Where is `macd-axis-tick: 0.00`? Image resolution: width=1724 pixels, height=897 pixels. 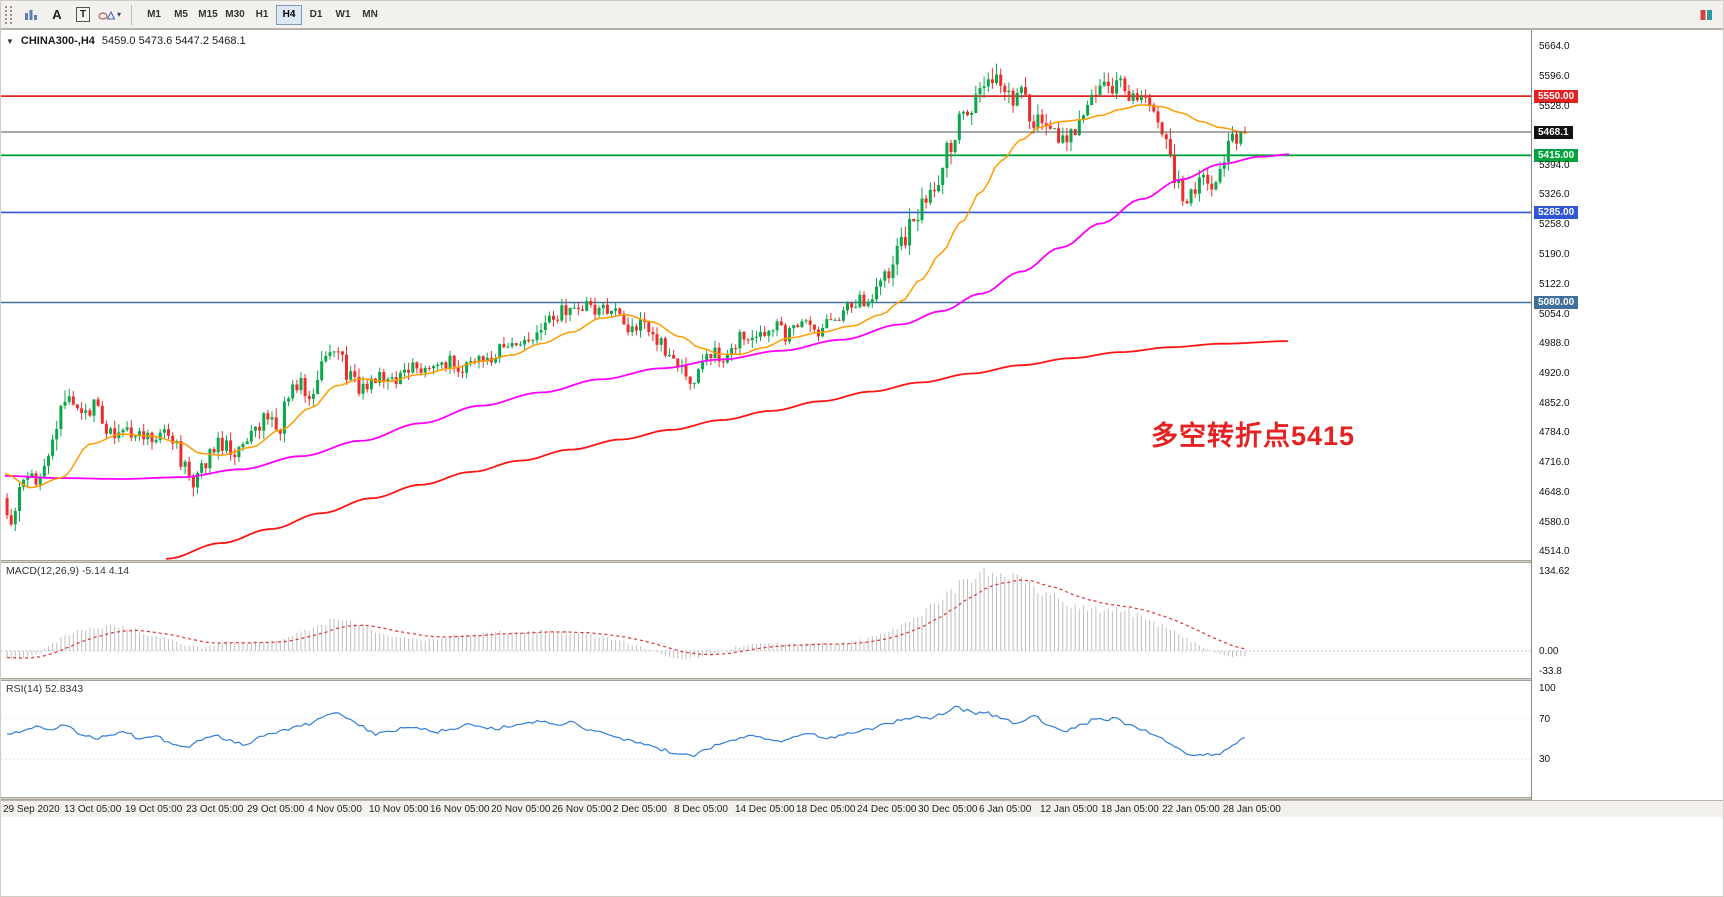
macd-axis-tick: 0.00 is located at coordinates (1549, 651).